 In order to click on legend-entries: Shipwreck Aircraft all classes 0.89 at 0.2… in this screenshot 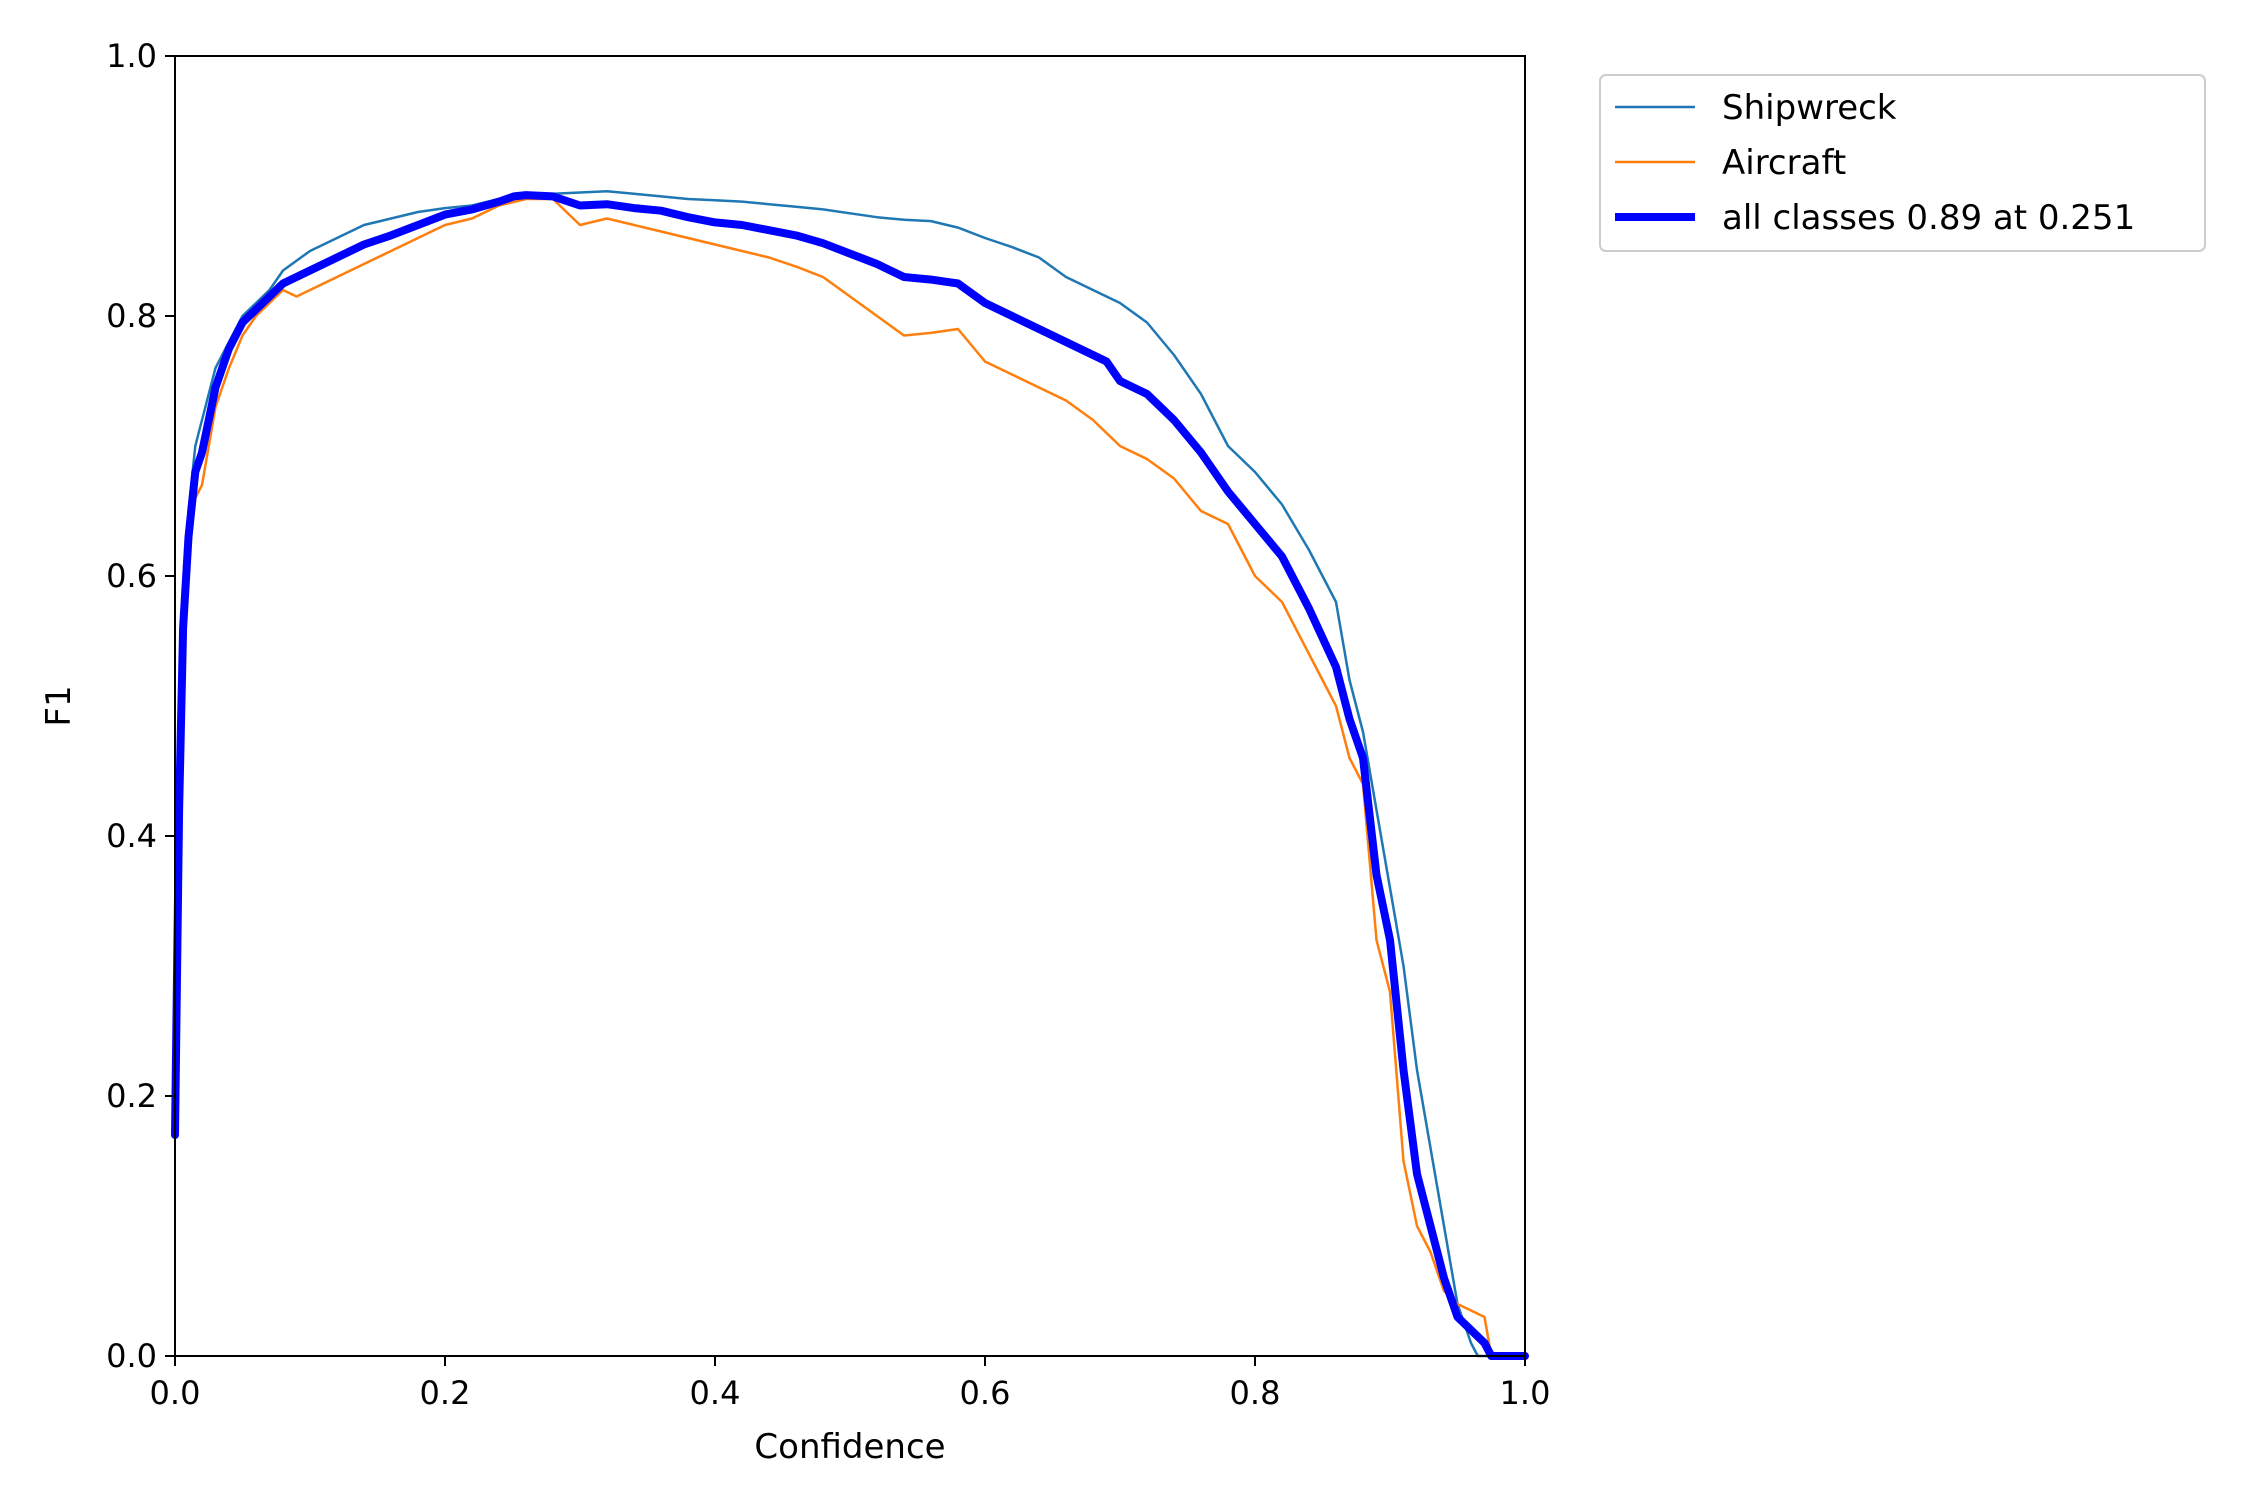, I will do `click(1875, 163)`.